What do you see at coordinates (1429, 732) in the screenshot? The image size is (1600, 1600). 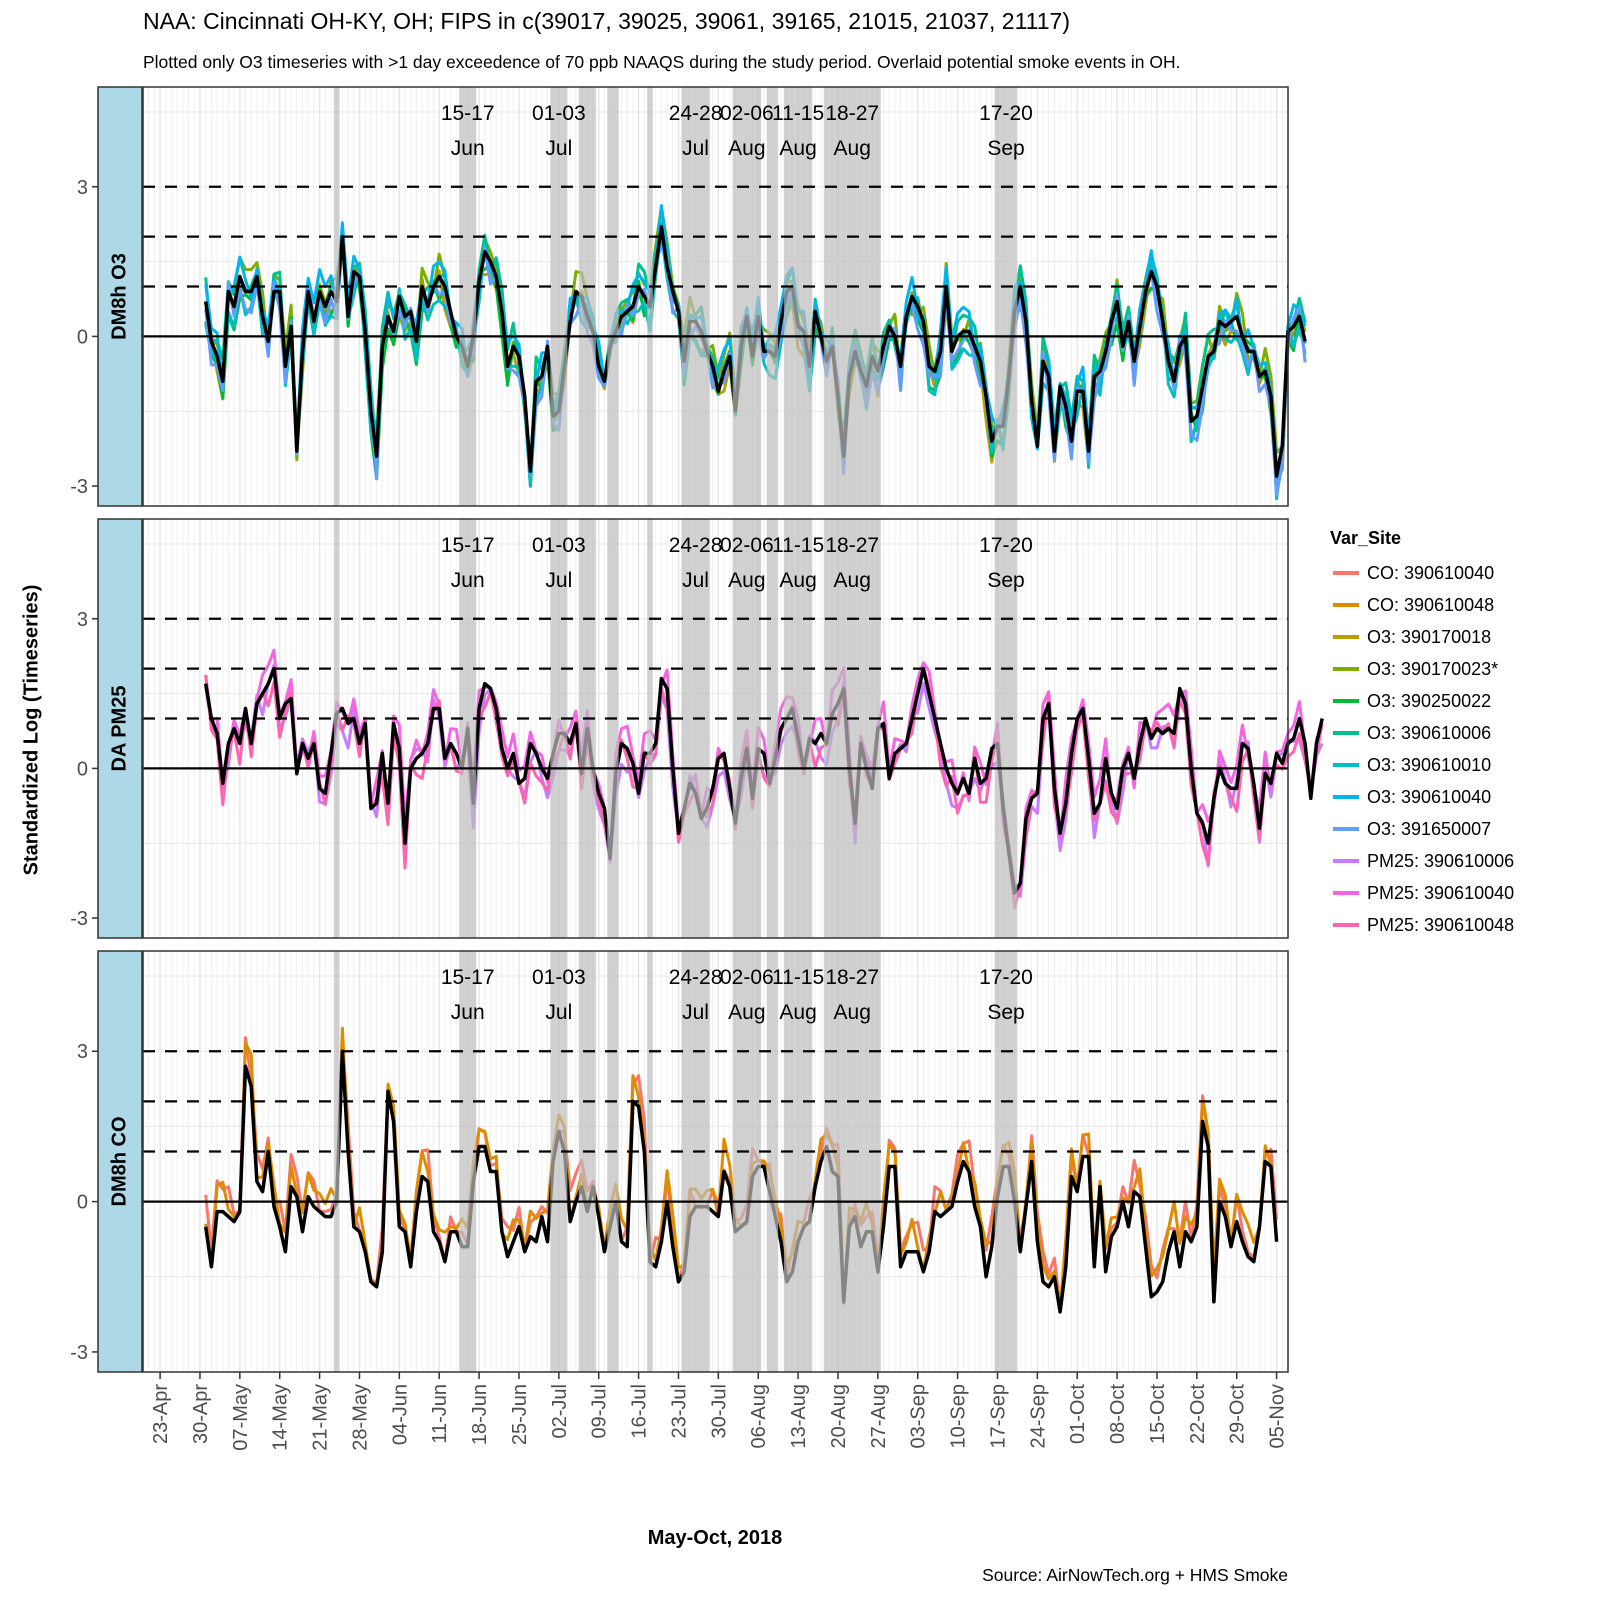 I see `legend-label: O3: 390610006` at bounding box center [1429, 732].